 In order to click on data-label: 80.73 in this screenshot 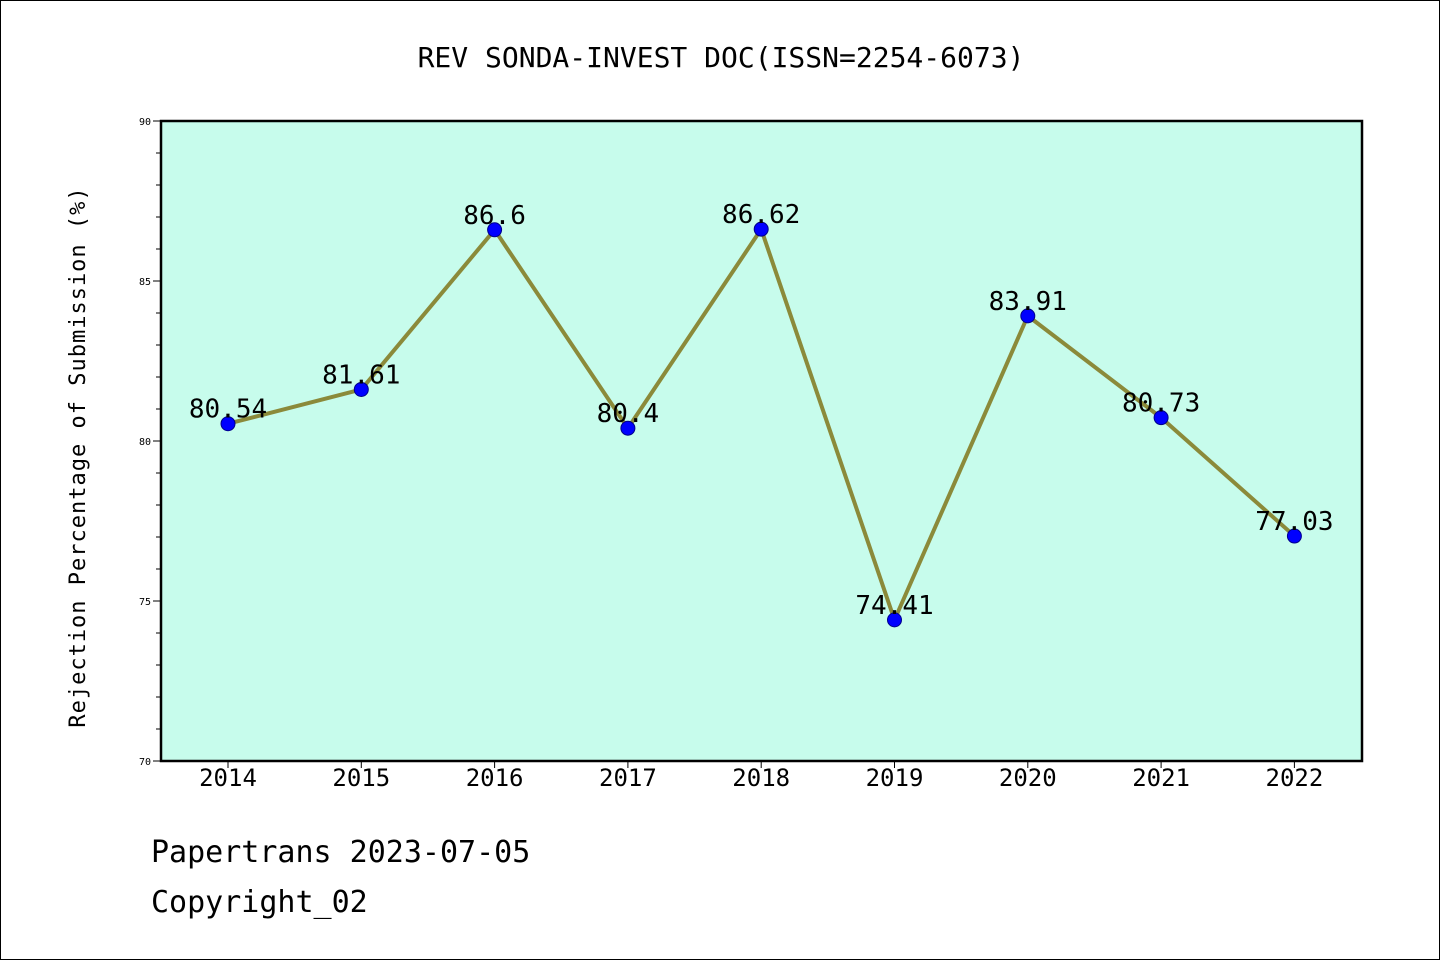, I will do `click(1161, 404)`.